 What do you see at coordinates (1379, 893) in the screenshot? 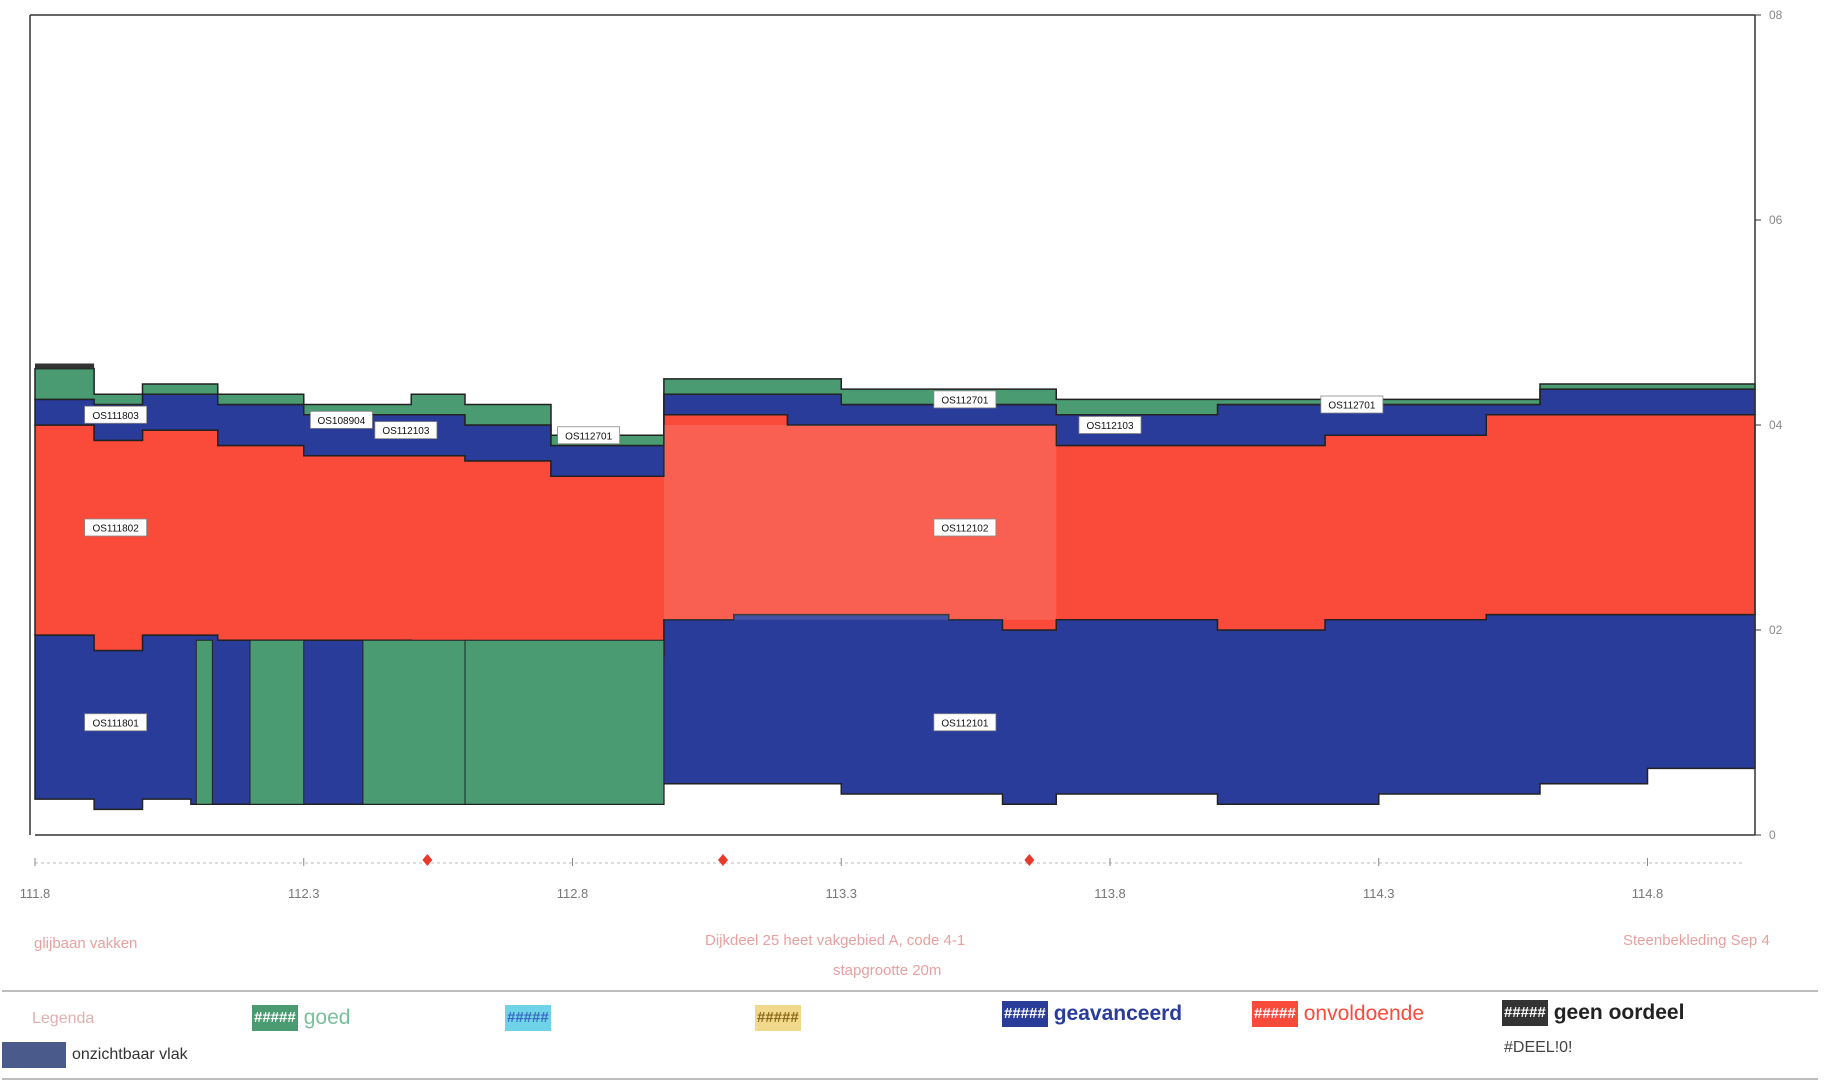
I see `x-tick-label: 114.3` at bounding box center [1379, 893].